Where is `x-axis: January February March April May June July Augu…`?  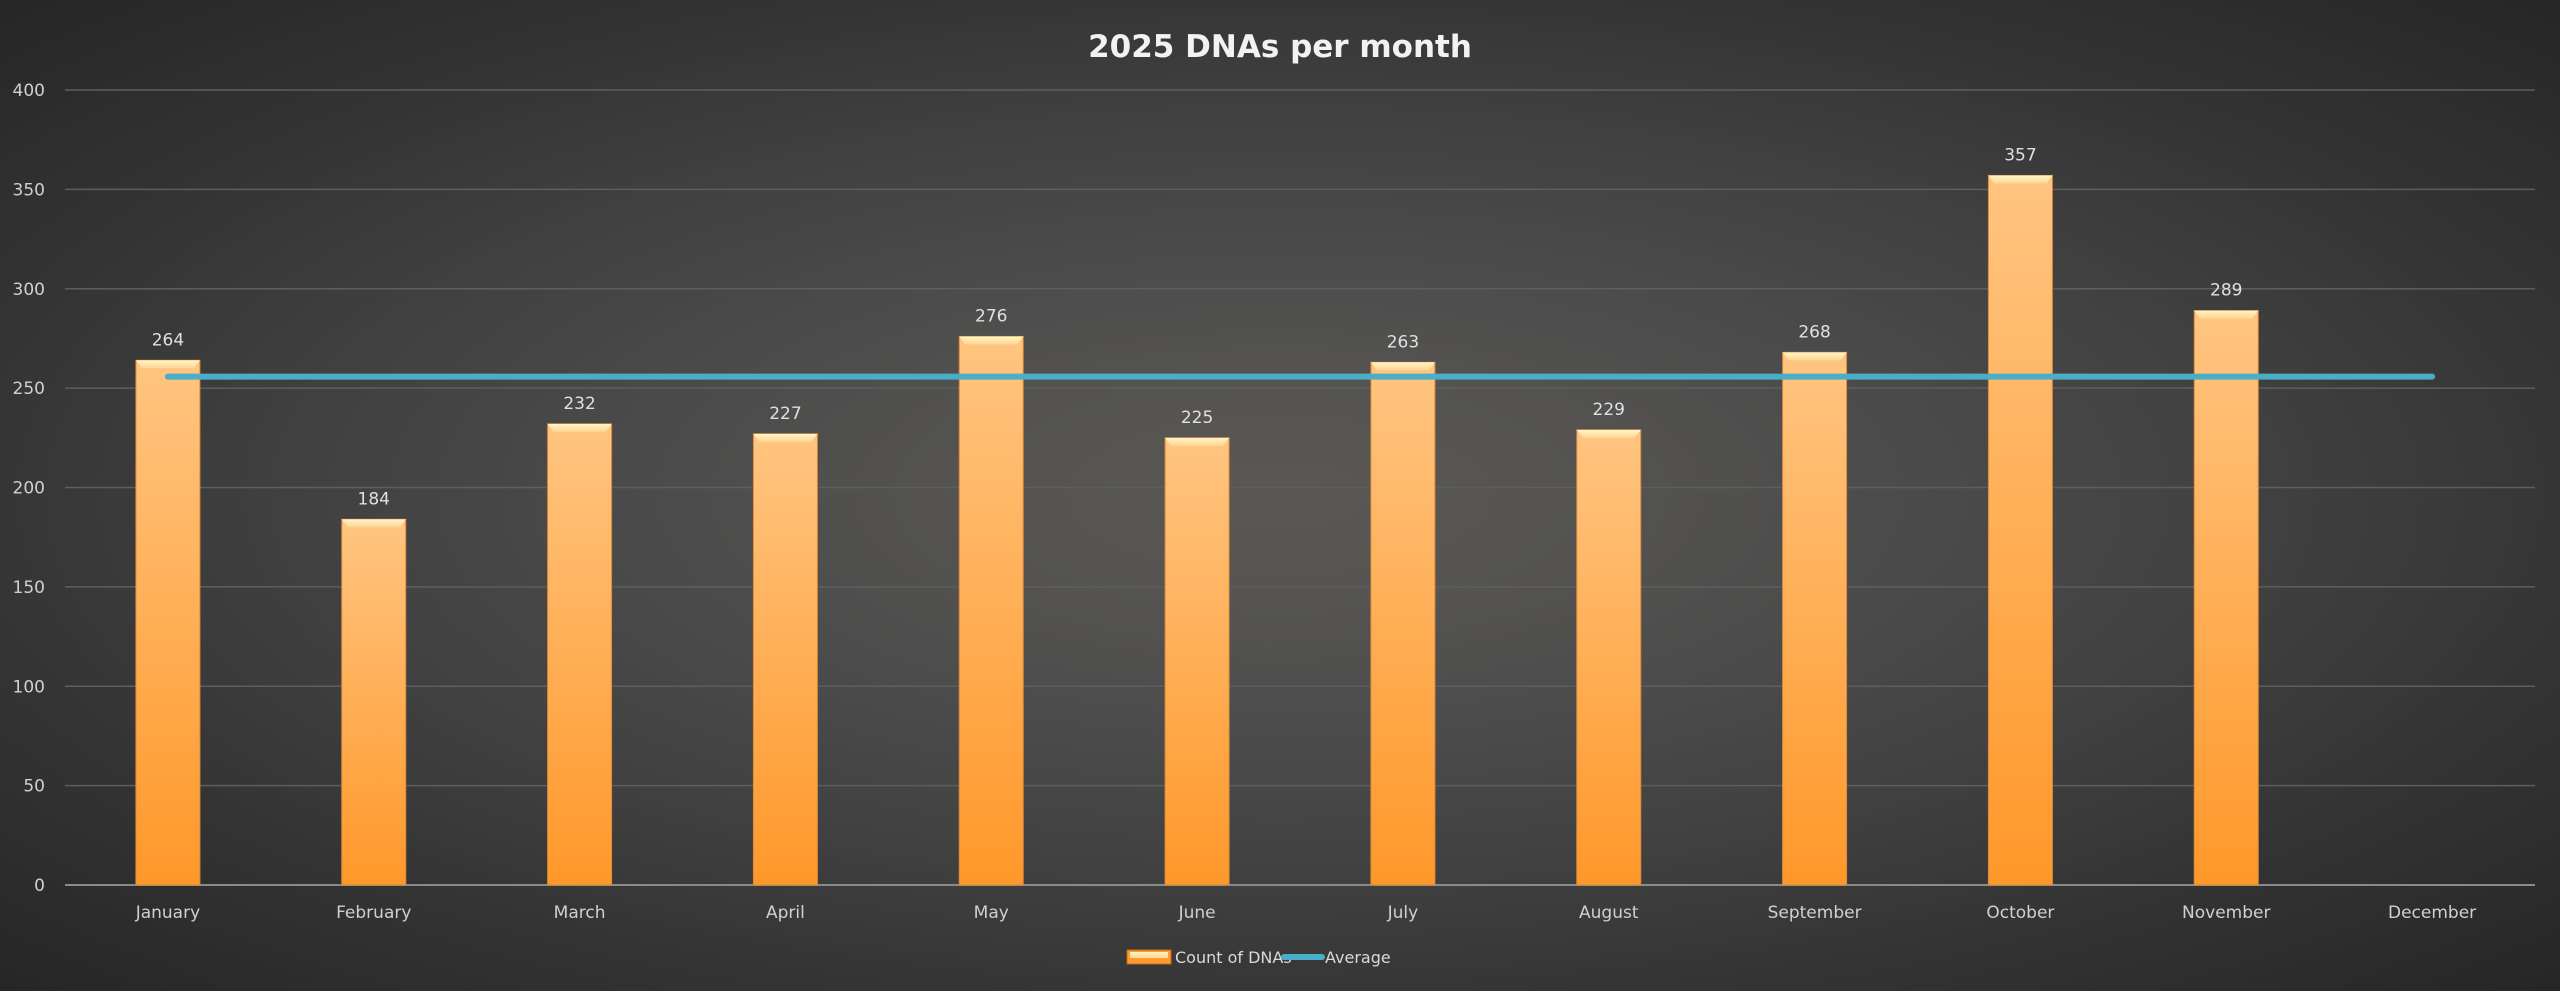 x-axis: January February March April May June July Augu… is located at coordinates (1305, 913).